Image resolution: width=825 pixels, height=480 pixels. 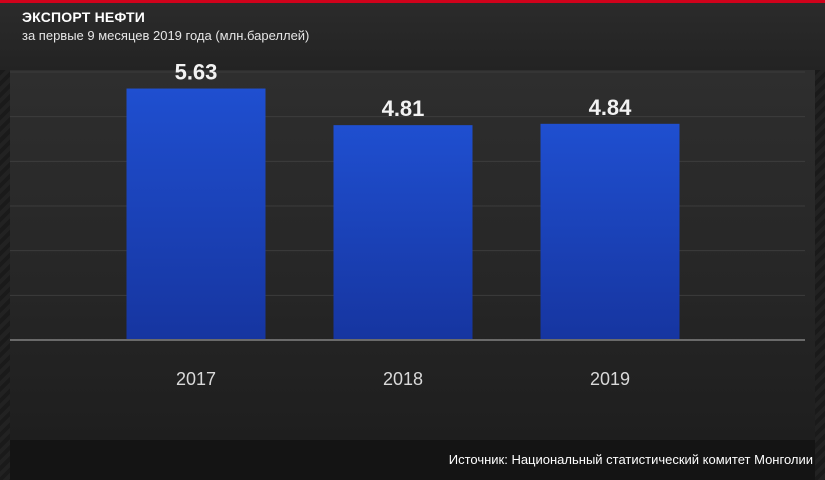 What do you see at coordinates (611, 107) in the screenshot?
I see `bar-value-label: 4.84` at bounding box center [611, 107].